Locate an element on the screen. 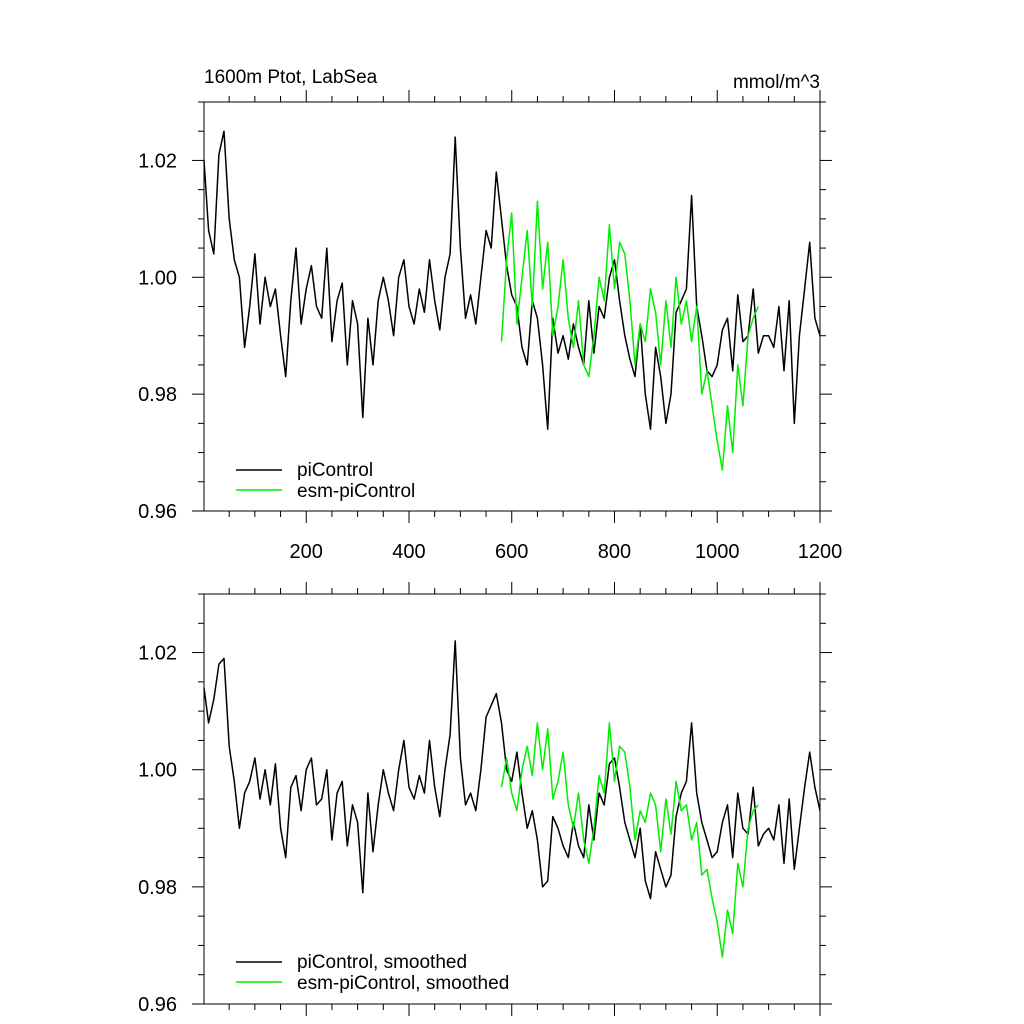  legend: piControl esm-piControl is located at coordinates (325, 481).